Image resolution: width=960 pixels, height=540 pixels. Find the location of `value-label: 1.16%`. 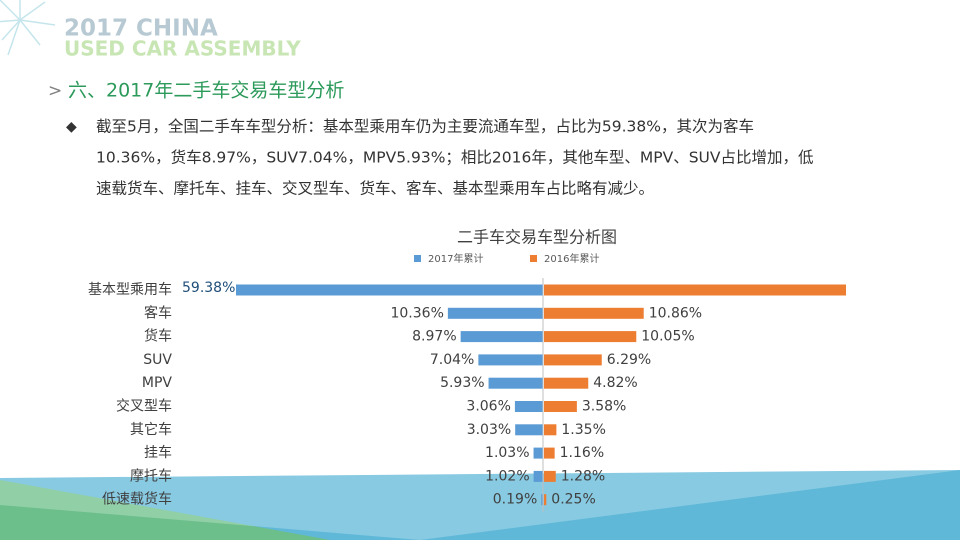

value-label: 1.16% is located at coordinates (582, 453).